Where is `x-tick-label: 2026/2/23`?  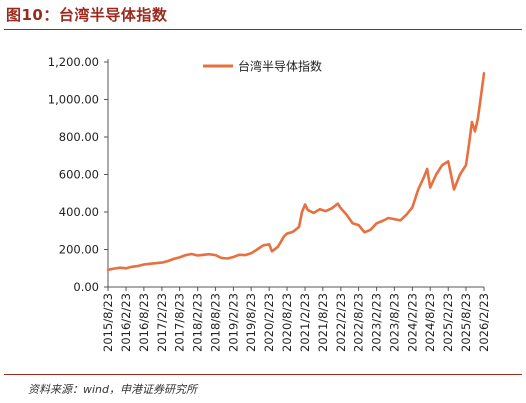 x-tick-label: 2026/2/23 is located at coordinates (484, 322).